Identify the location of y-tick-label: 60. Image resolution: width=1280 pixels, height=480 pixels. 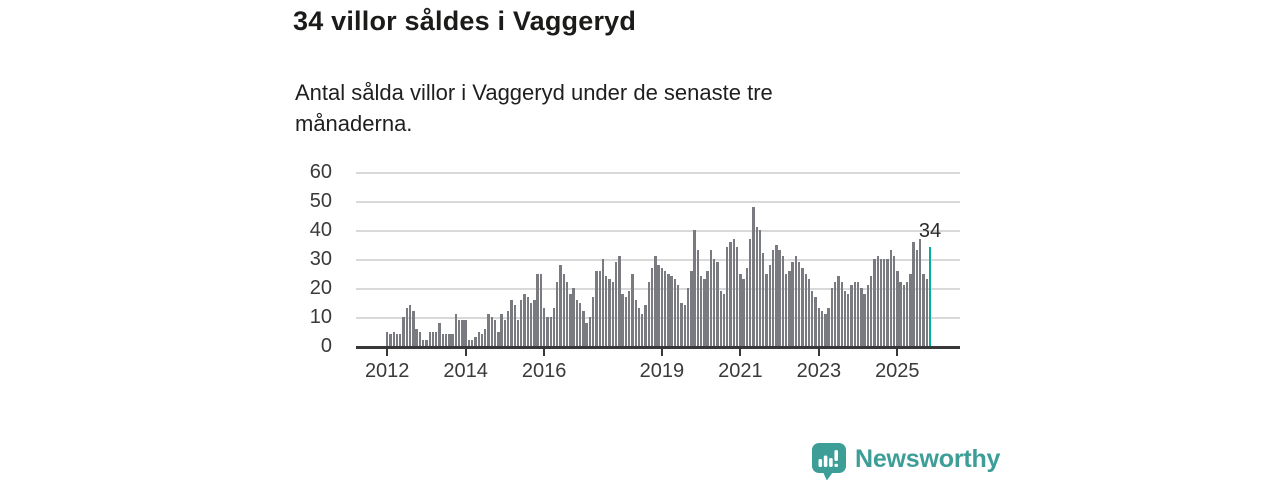
(320, 172).